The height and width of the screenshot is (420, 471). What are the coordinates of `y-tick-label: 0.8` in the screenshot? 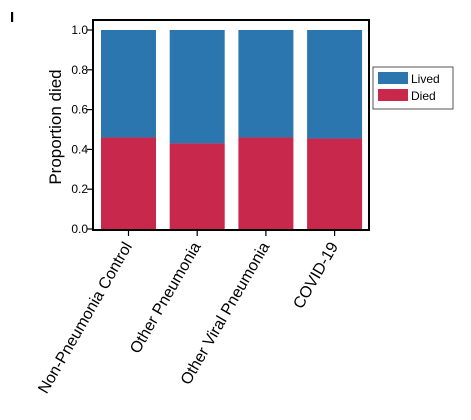 It's located at (79, 70).